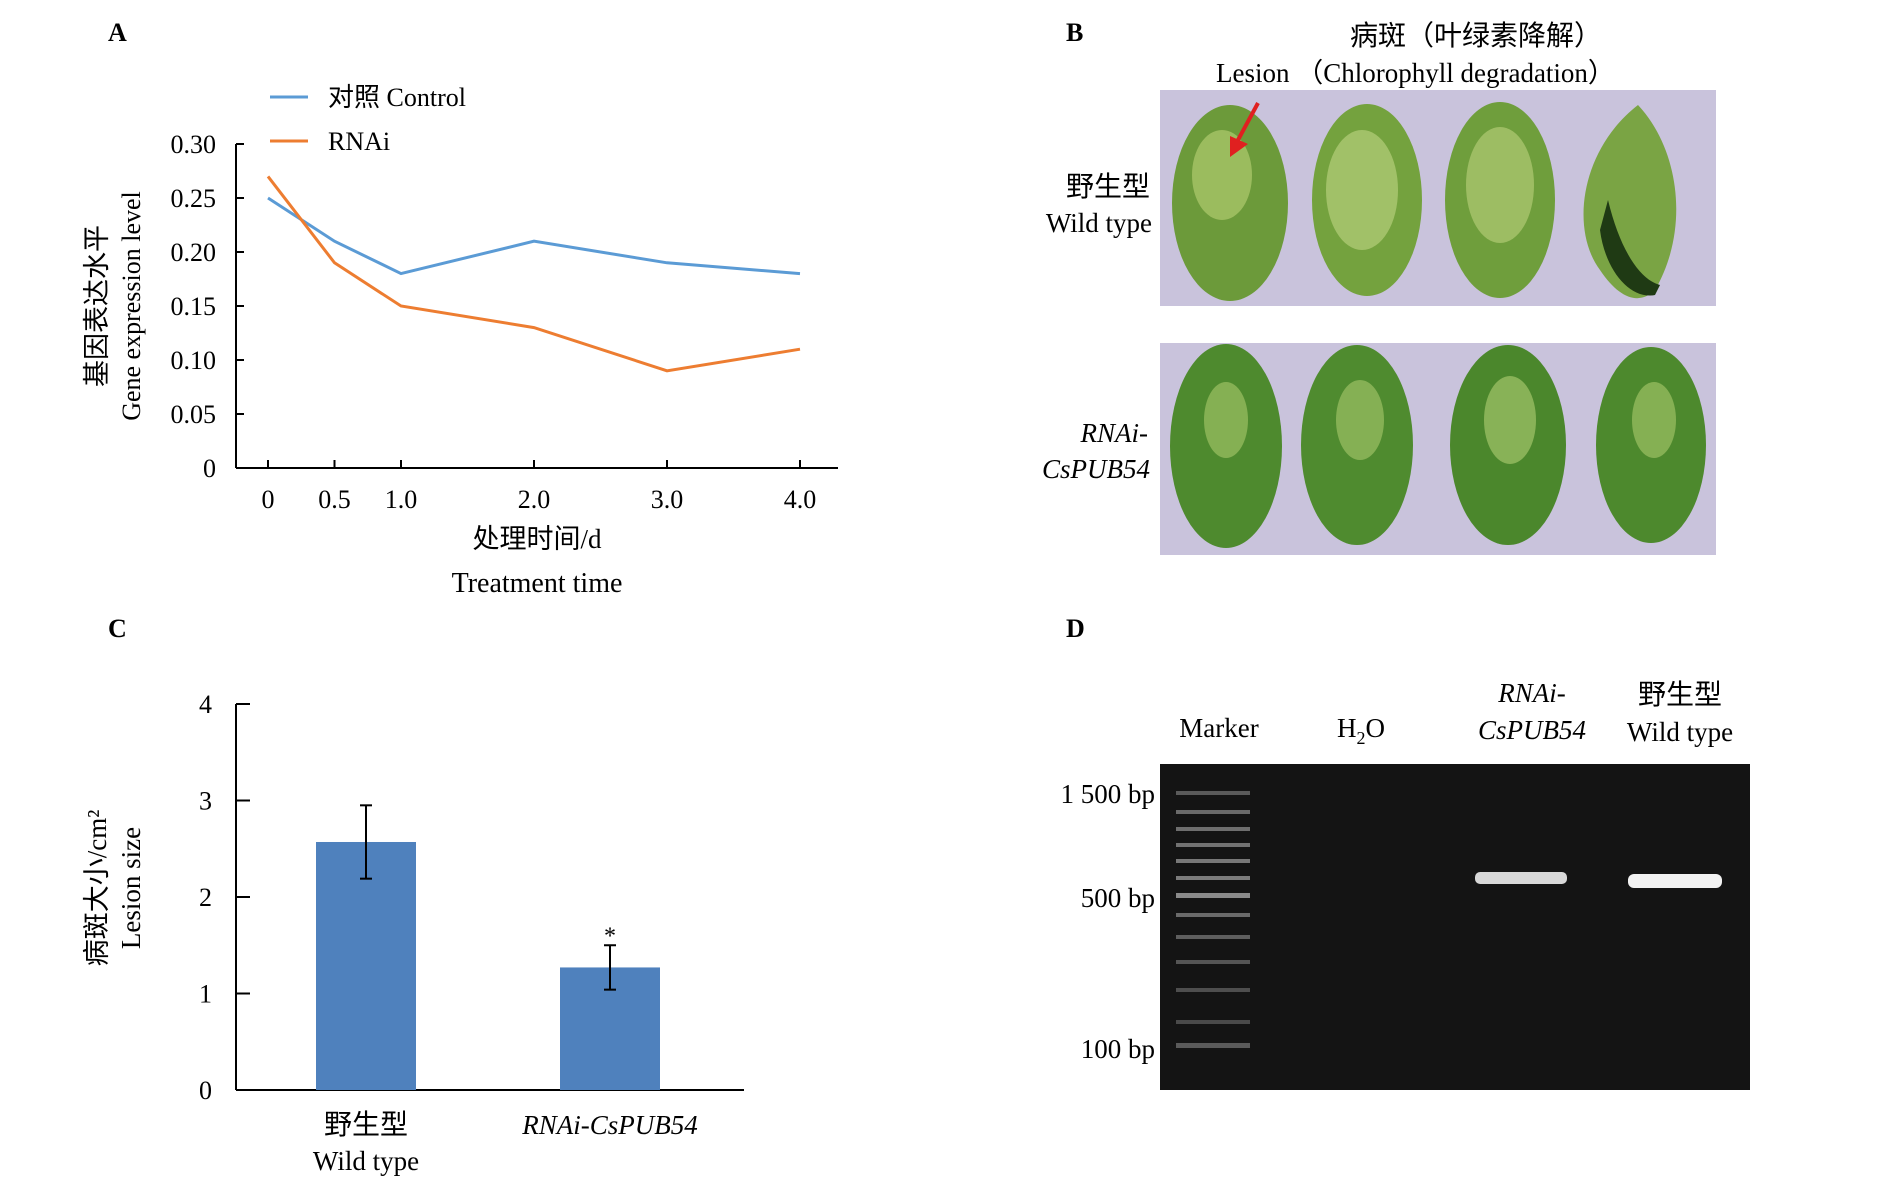  I want to click on panel-letter-a: A, so click(117, 32).